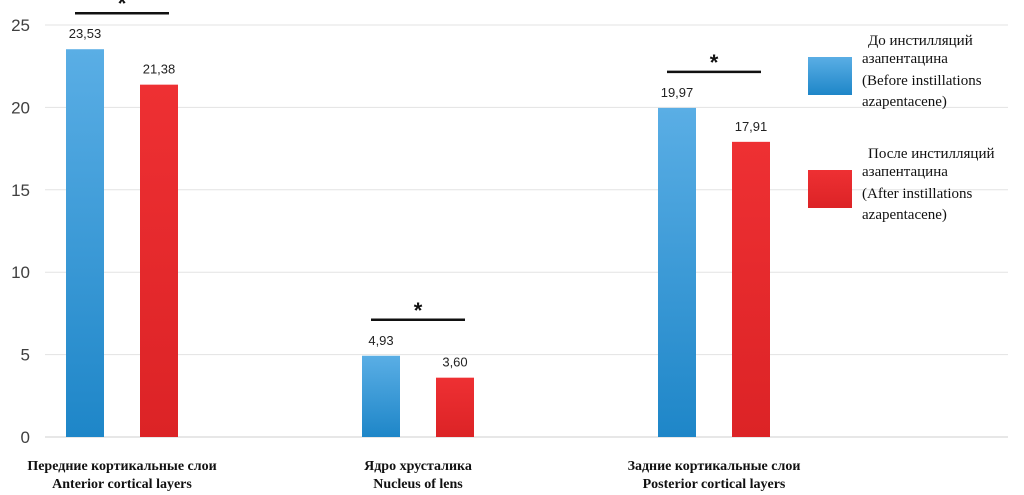 This screenshot has width=1024, height=495. Describe the element at coordinates (917, 194) in the screenshot. I see `legend-label: (After instillations` at that location.